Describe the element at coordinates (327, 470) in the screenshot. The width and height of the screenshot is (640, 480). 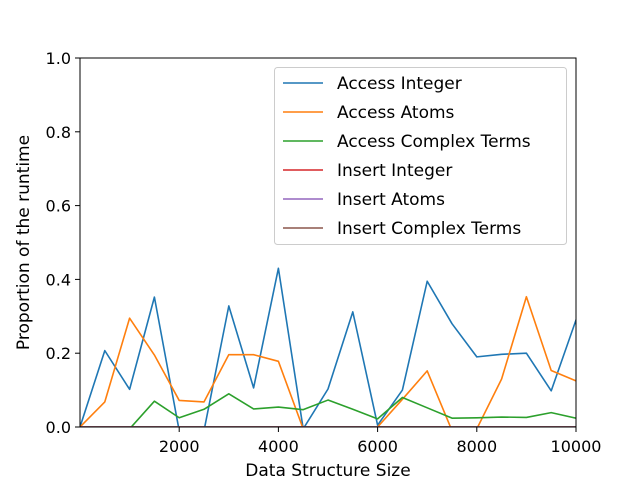
I see `x-axis-label: Data Structure Size` at that location.